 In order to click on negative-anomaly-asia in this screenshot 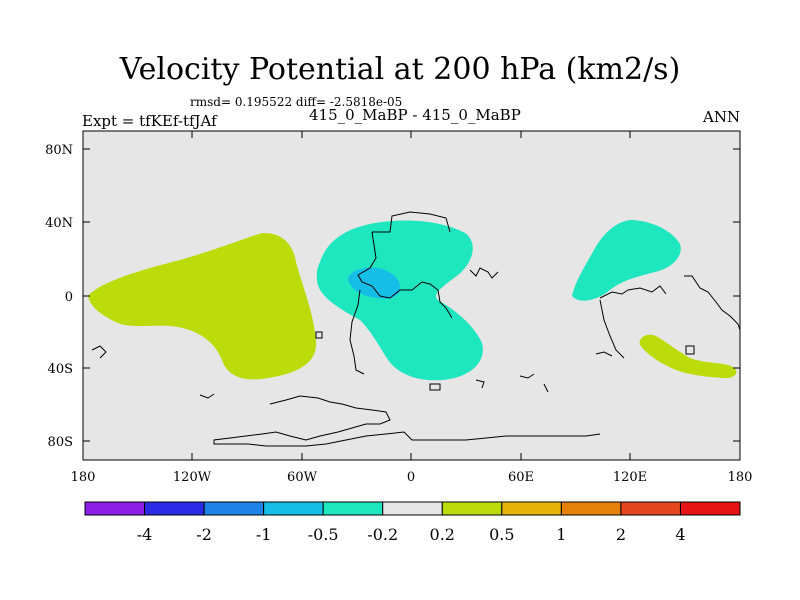, I will do `click(626, 260)`.